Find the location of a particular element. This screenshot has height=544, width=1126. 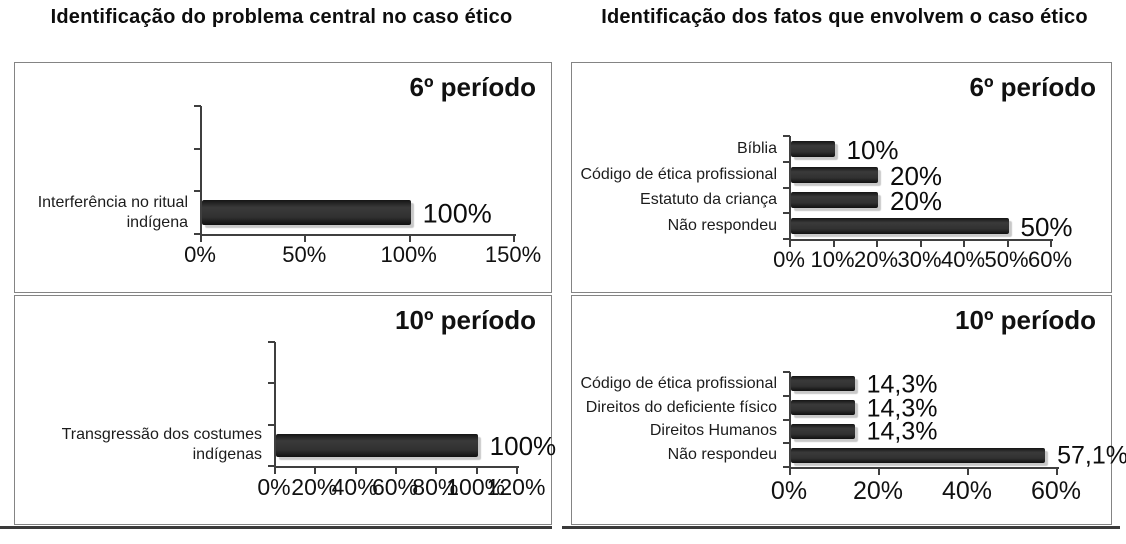

category-label: Código de ética profissional is located at coordinates (678, 383).